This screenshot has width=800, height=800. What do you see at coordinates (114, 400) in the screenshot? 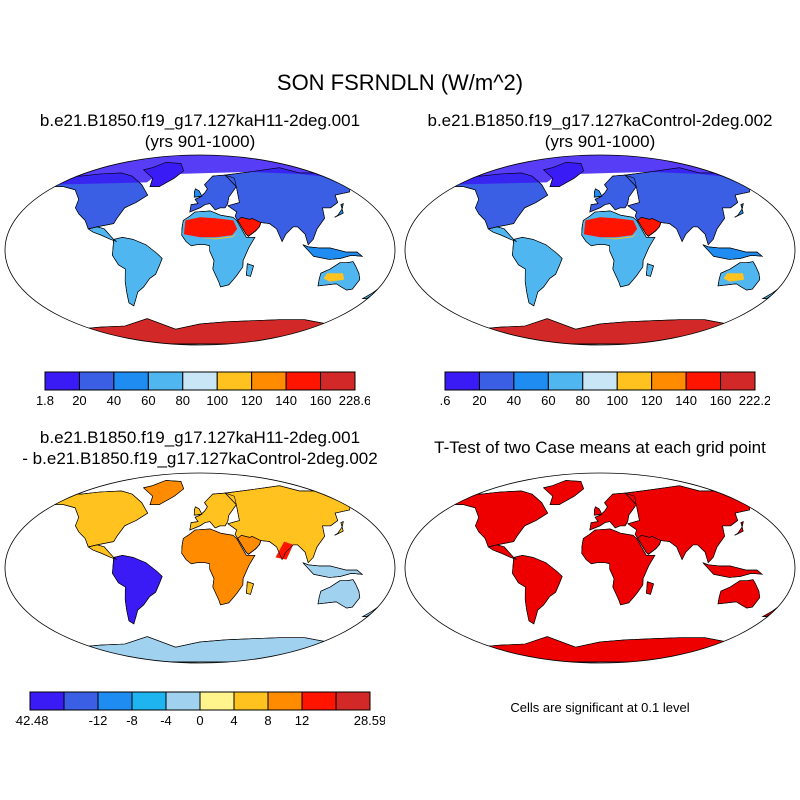
I see `colorbar-1-label: 40` at bounding box center [114, 400].